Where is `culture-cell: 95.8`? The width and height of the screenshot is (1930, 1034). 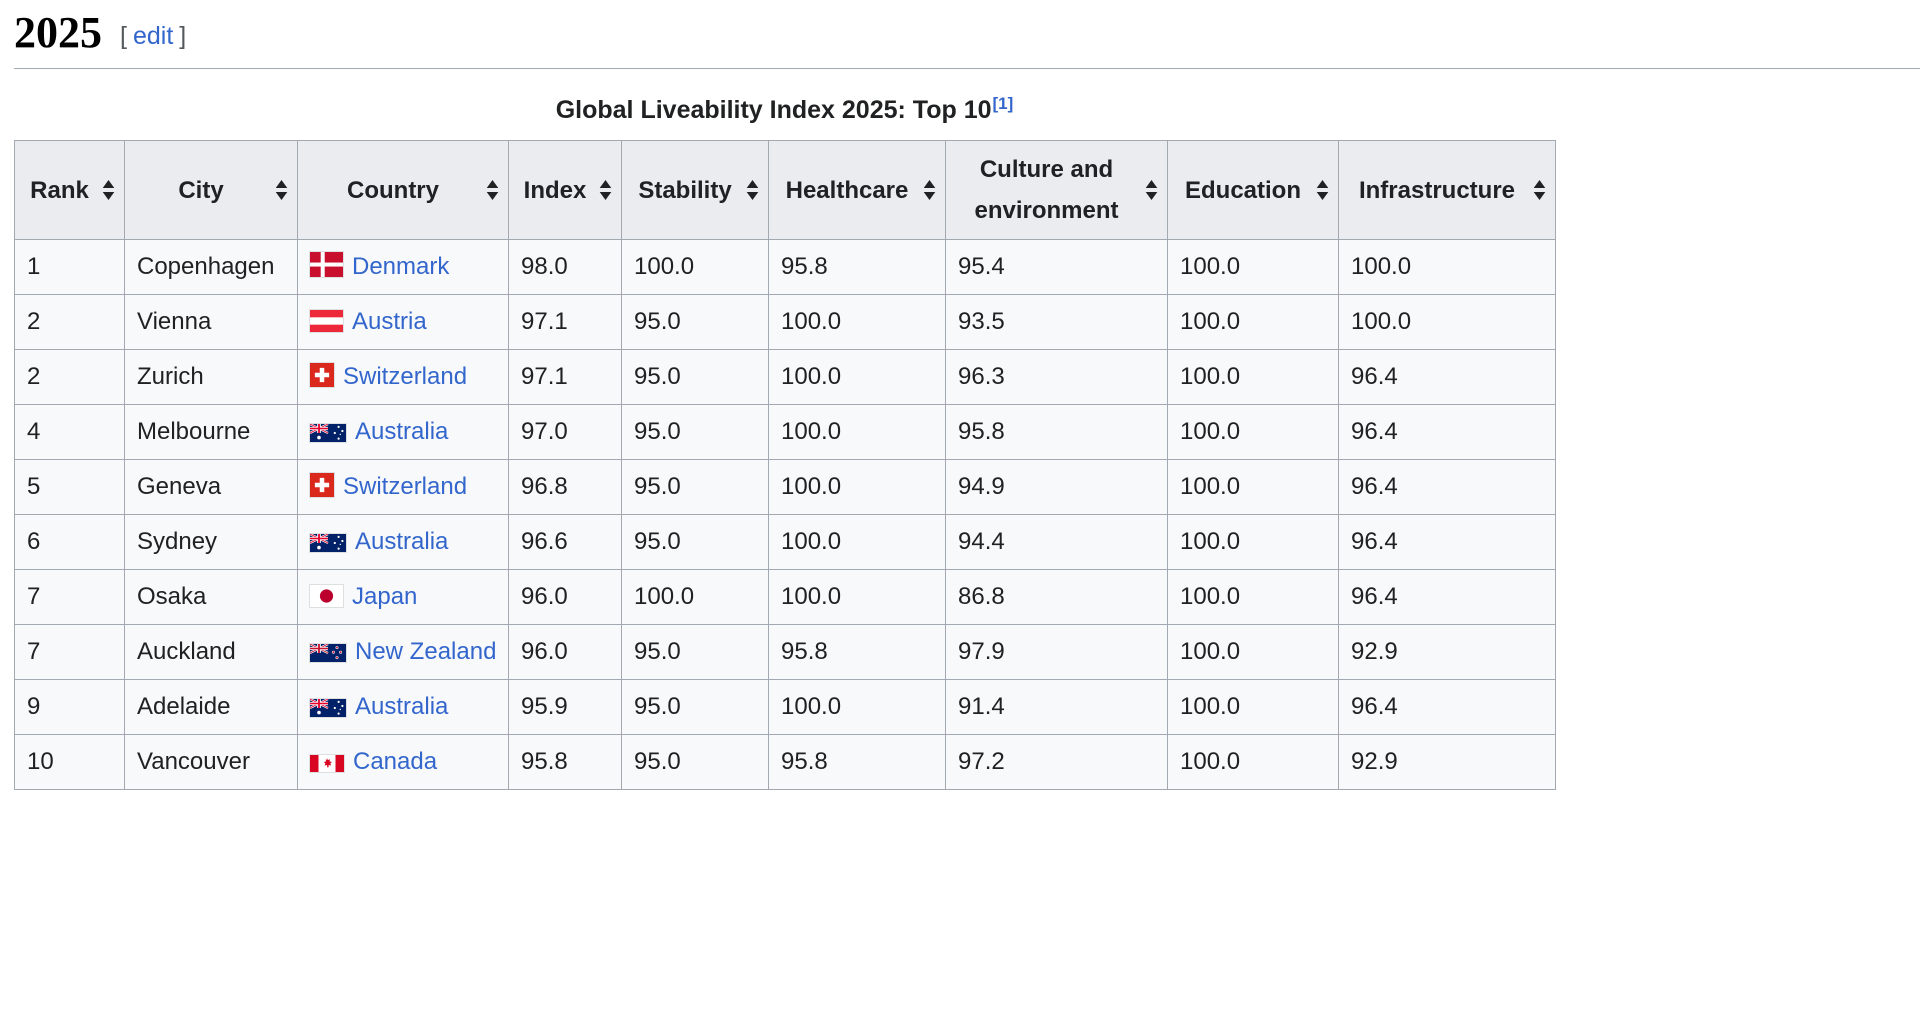
culture-cell: 95.8 is located at coordinates (1056, 432).